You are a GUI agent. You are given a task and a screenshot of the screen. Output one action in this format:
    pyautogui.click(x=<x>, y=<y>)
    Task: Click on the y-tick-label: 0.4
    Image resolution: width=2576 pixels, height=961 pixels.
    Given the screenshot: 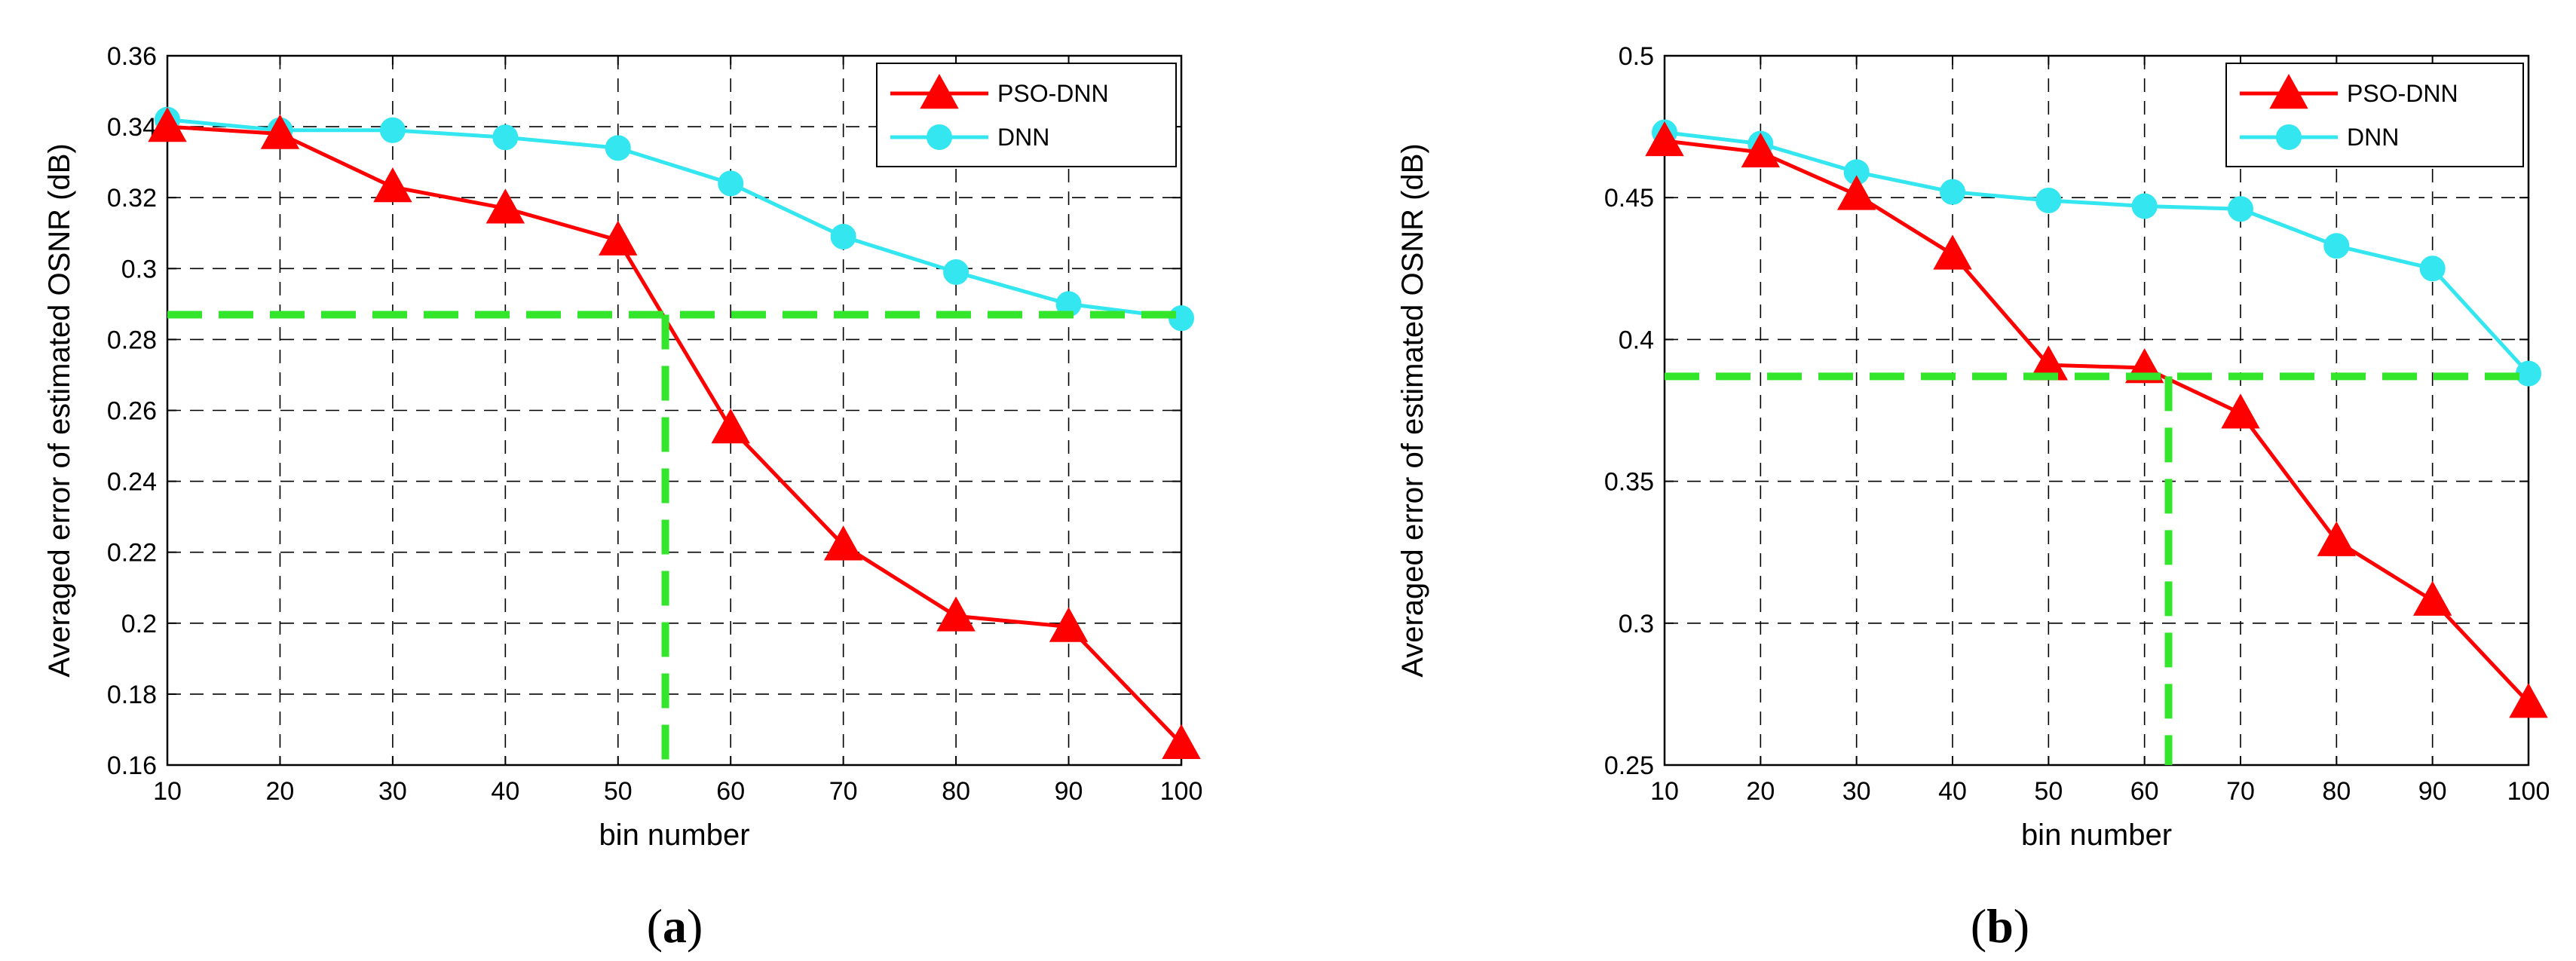 What is the action you would take?
    pyautogui.click(x=1636, y=340)
    